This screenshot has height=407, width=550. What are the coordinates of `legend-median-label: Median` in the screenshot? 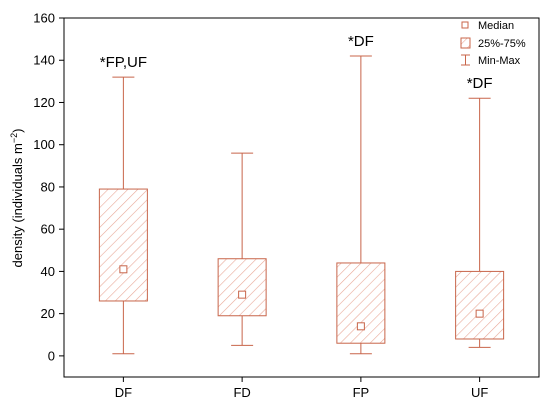 It's located at (496, 26).